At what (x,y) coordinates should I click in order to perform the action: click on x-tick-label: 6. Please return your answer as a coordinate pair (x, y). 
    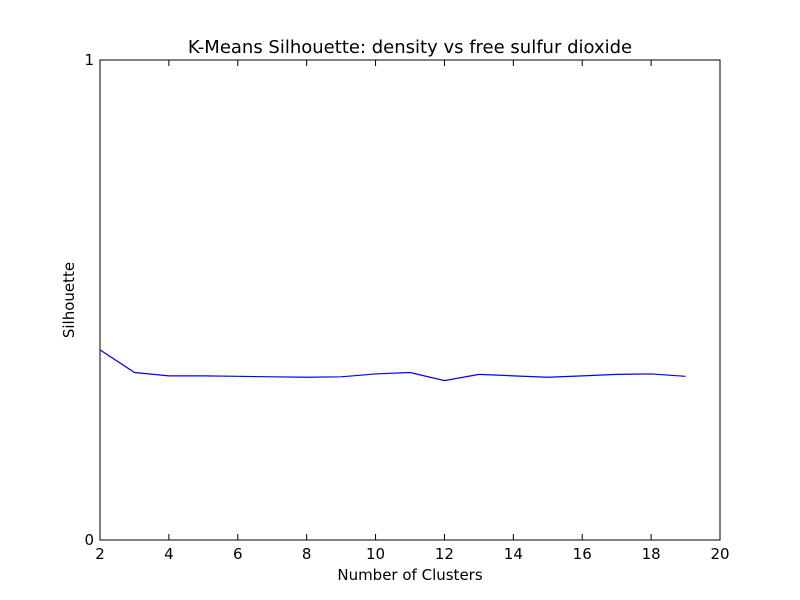
    Looking at the image, I should click on (238, 554).